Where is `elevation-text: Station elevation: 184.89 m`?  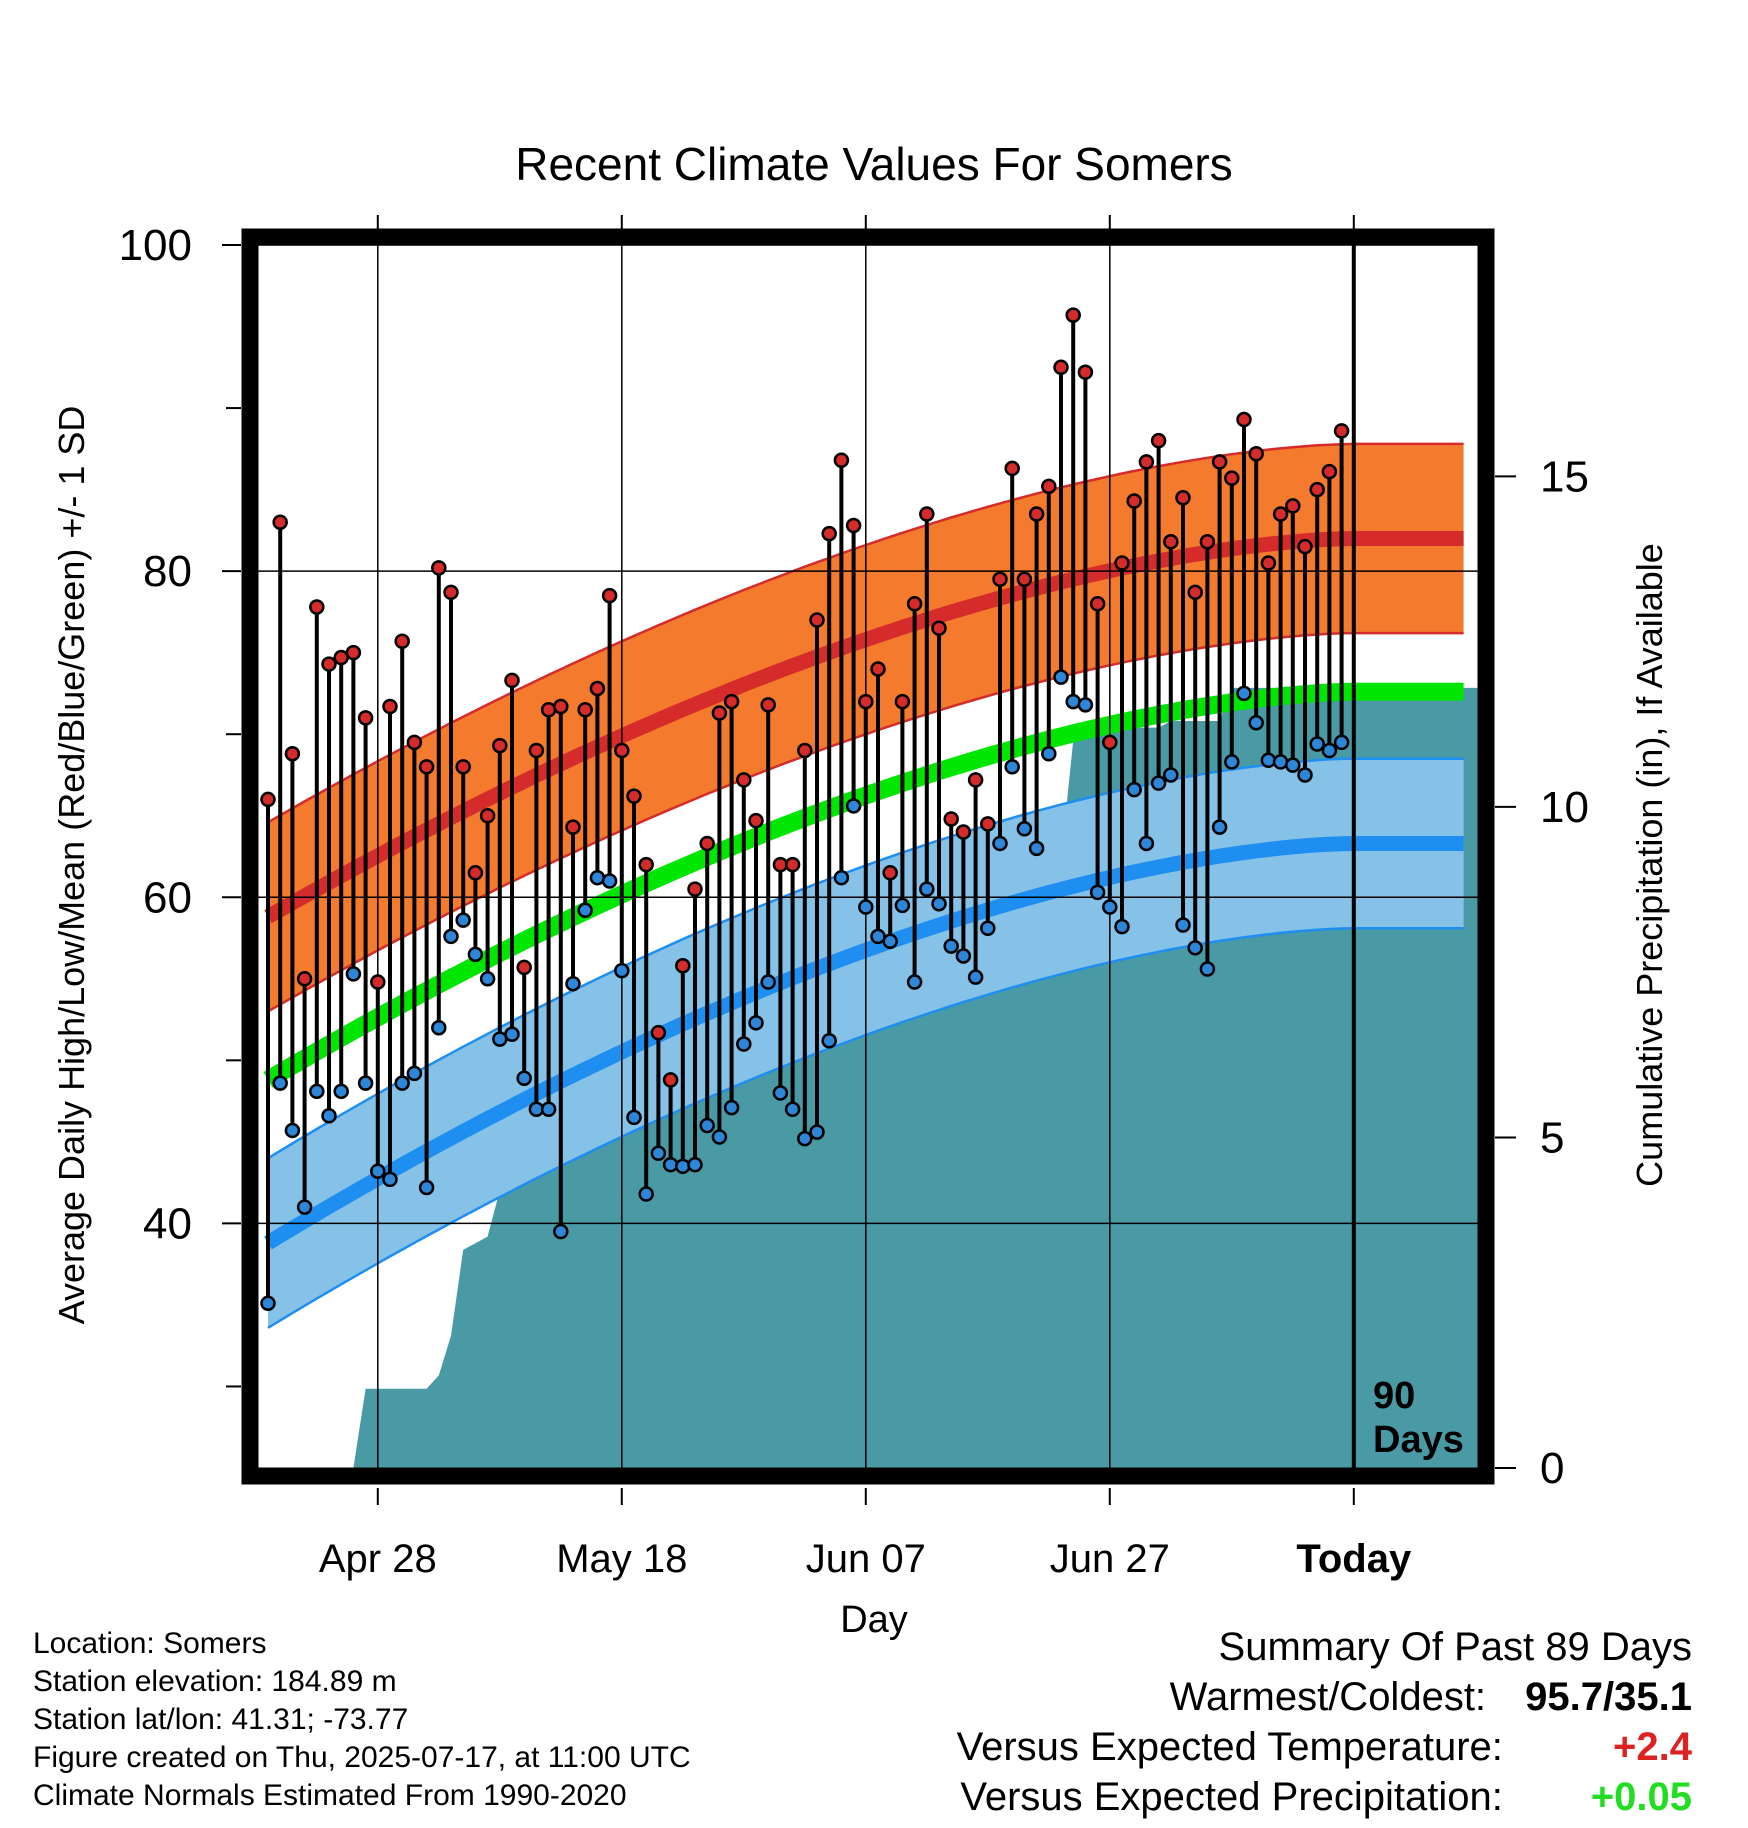
elevation-text: Station elevation: 184.89 m is located at coordinates (215, 1681).